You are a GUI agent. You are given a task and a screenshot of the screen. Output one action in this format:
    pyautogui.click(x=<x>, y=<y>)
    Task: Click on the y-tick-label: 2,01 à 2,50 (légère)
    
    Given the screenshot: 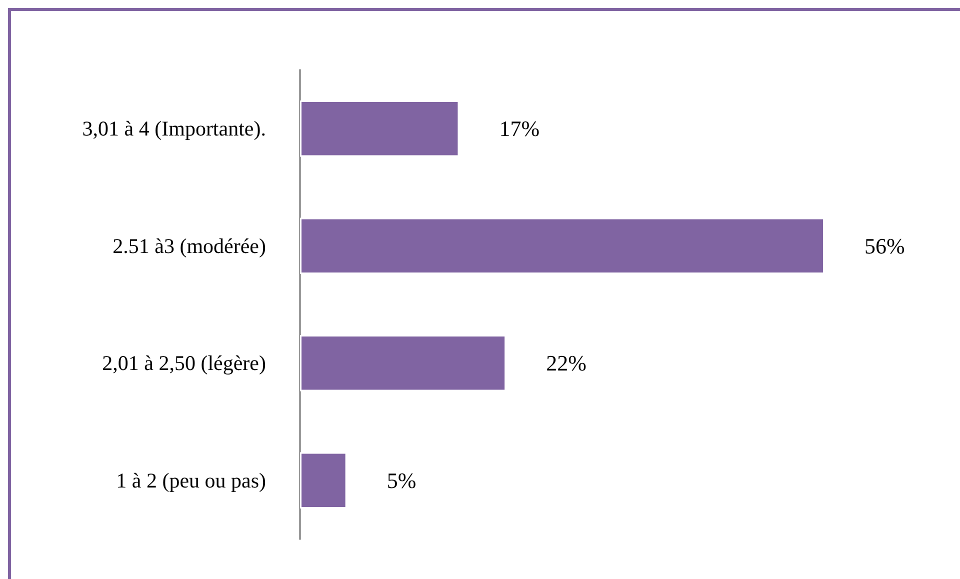 What is the action you would take?
    pyautogui.click(x=184, y=363)
    